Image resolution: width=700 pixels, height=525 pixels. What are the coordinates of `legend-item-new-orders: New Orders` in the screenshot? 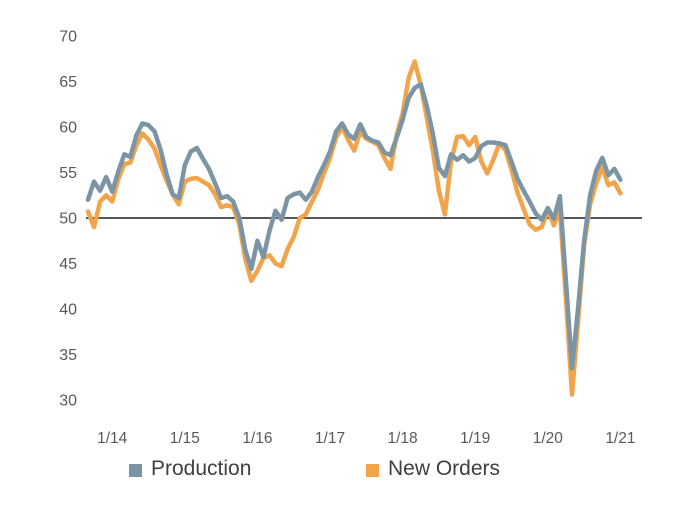 It's located at (433, 469).